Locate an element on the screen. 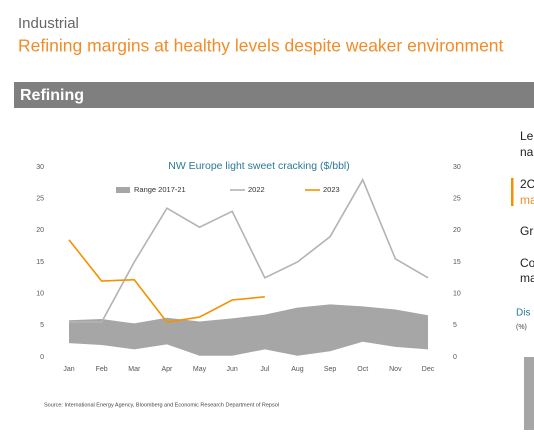  legend-label: 2023 is located at coordinates (331, 189).